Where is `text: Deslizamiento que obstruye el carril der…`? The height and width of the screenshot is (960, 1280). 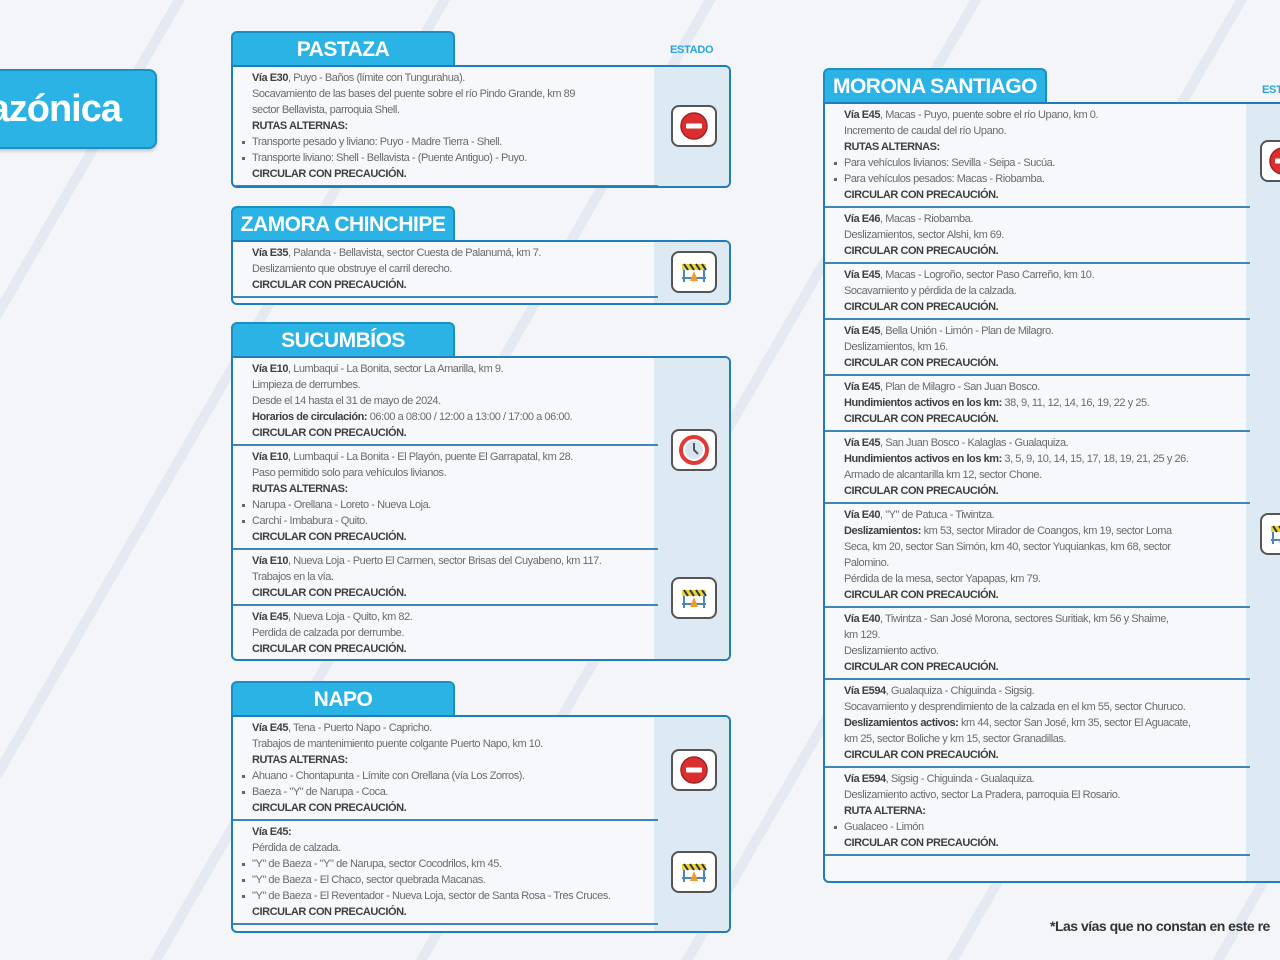 text: Deslizamiento que obstruye el carril der… is located at coordinates (352, 269).